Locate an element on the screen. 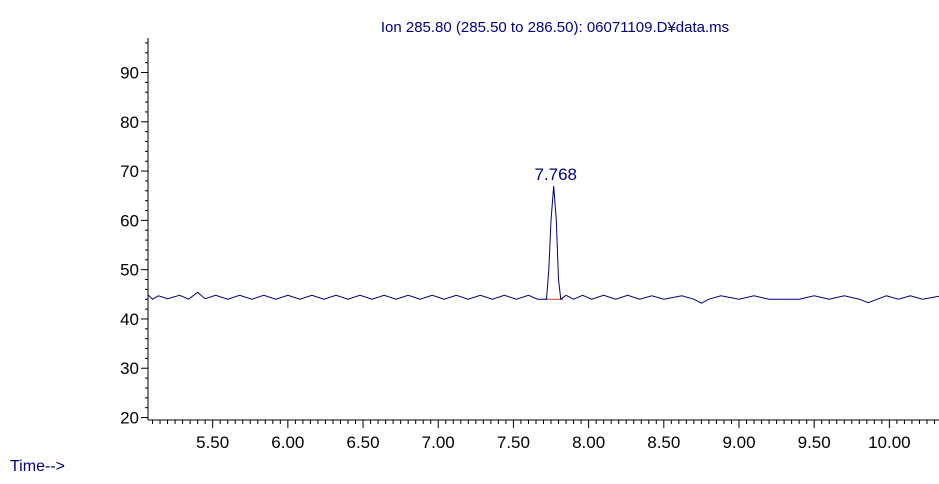 Image resolution: width=939 pixels, height=484 pixels. y-tick-label: 20 is located at coordinates (129, 418).